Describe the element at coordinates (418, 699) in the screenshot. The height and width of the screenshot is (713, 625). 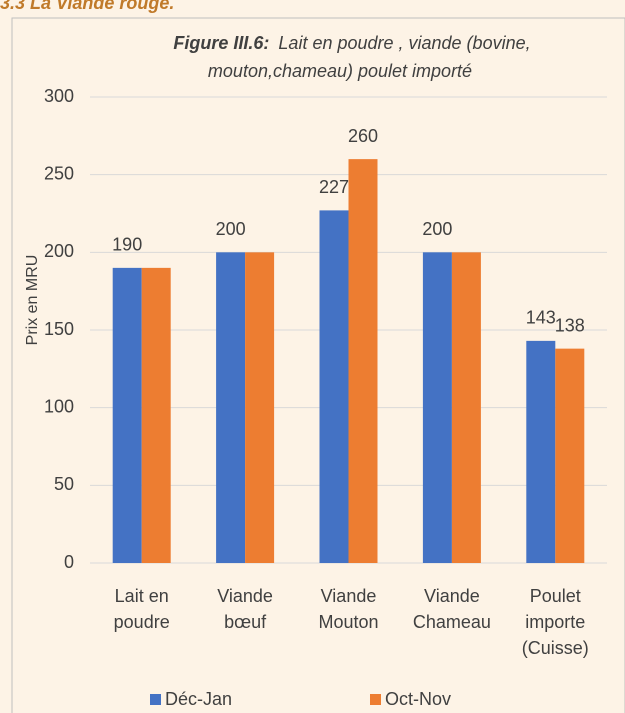
I see `legend-label: Oct-Nov` at that location.